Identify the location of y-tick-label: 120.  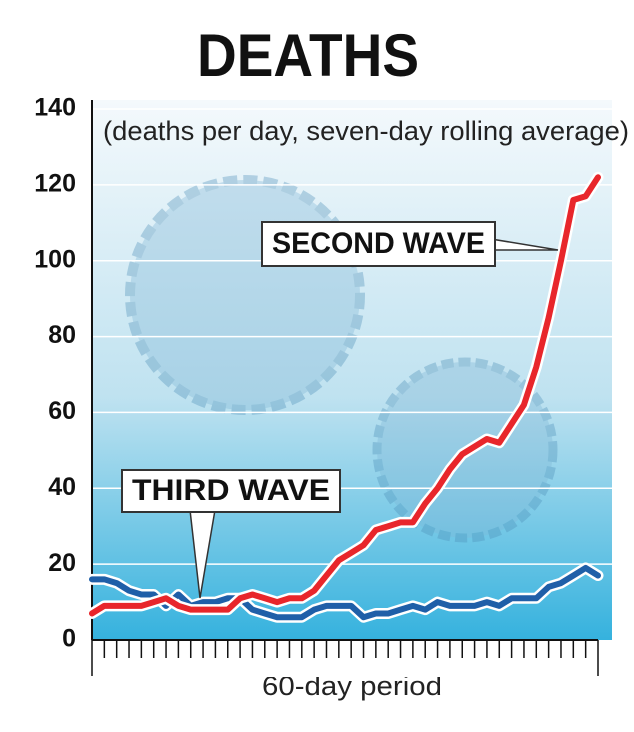
(55, 183).